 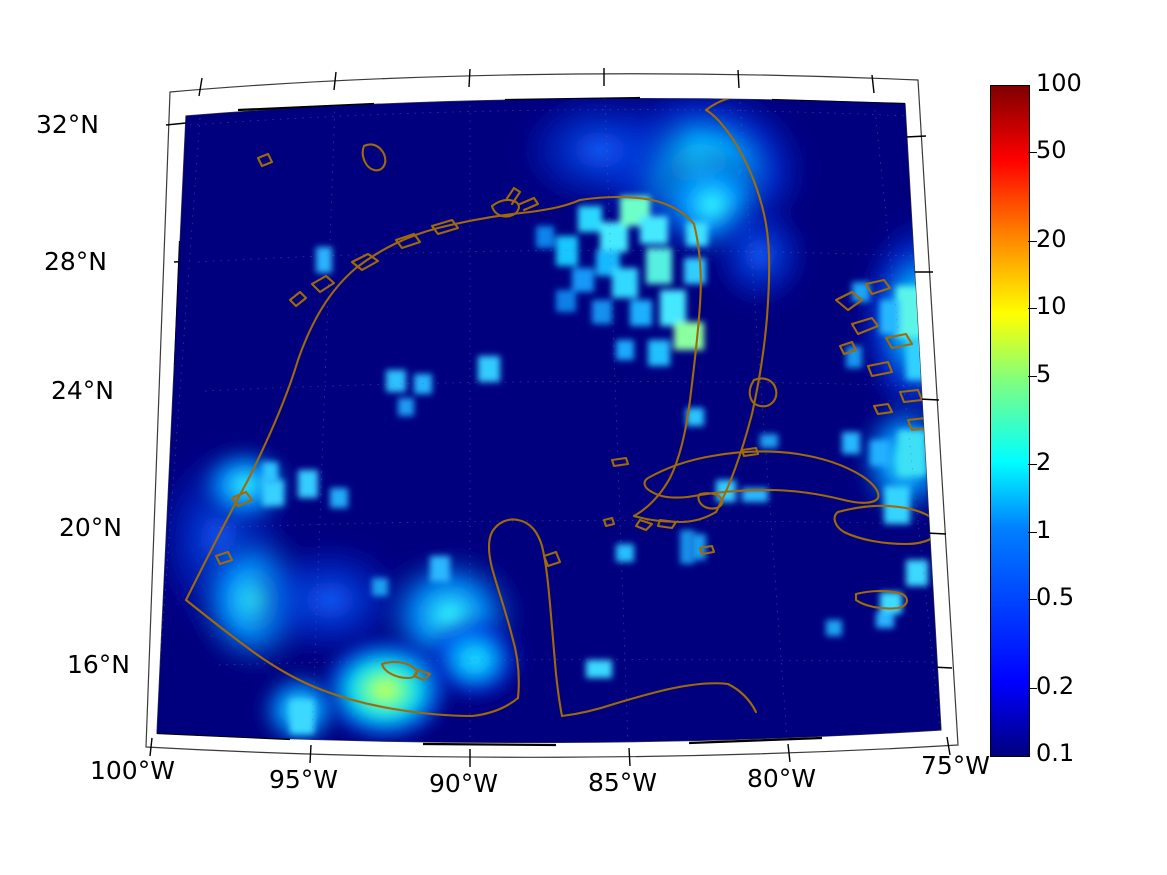 I want to click on colorbar-gradient, so click(x=1010, y=421).